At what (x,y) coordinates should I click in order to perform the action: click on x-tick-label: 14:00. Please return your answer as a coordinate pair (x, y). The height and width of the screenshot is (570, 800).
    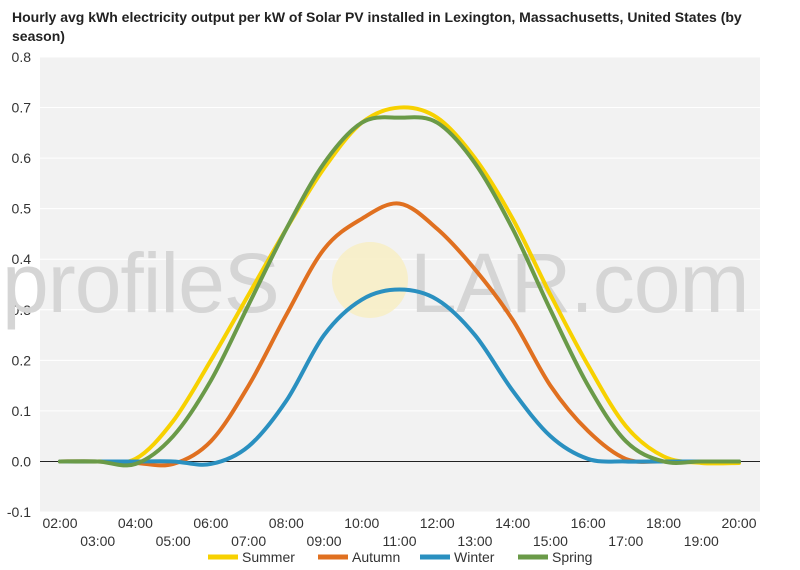
    Looking at the image, I should click on (512, 523).